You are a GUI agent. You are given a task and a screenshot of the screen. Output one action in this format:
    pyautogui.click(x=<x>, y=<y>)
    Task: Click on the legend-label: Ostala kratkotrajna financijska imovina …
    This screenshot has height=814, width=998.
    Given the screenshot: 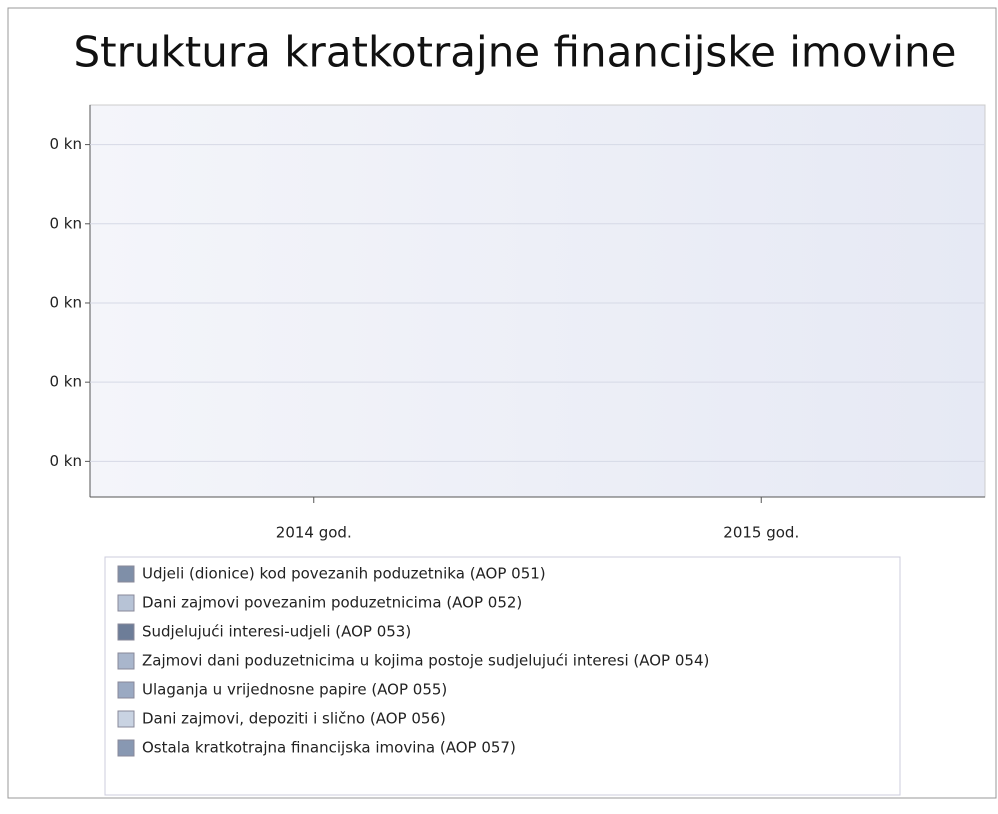 What is the action you would take?
    pyautogui.click(x=329, y=748)
    